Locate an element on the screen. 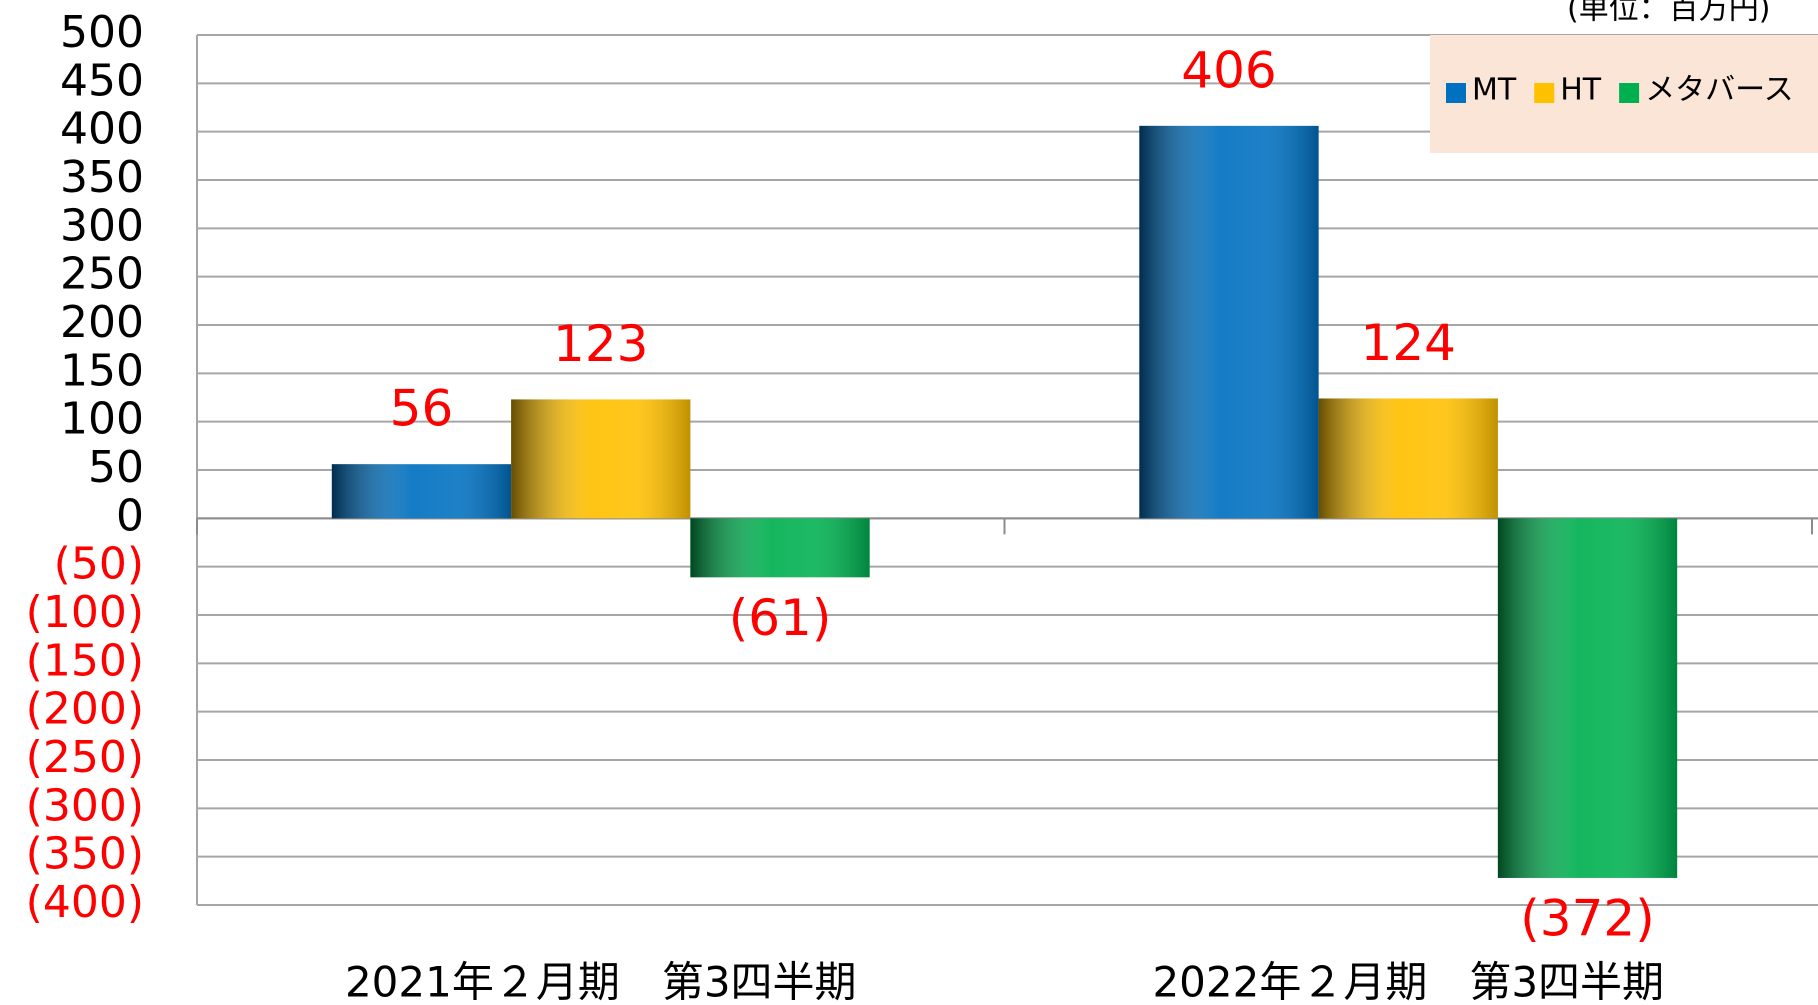 Image resolution: width=1818 pixels, height=1005 pixels. y-tick-label: (200) is located at coordinates (85, 709).